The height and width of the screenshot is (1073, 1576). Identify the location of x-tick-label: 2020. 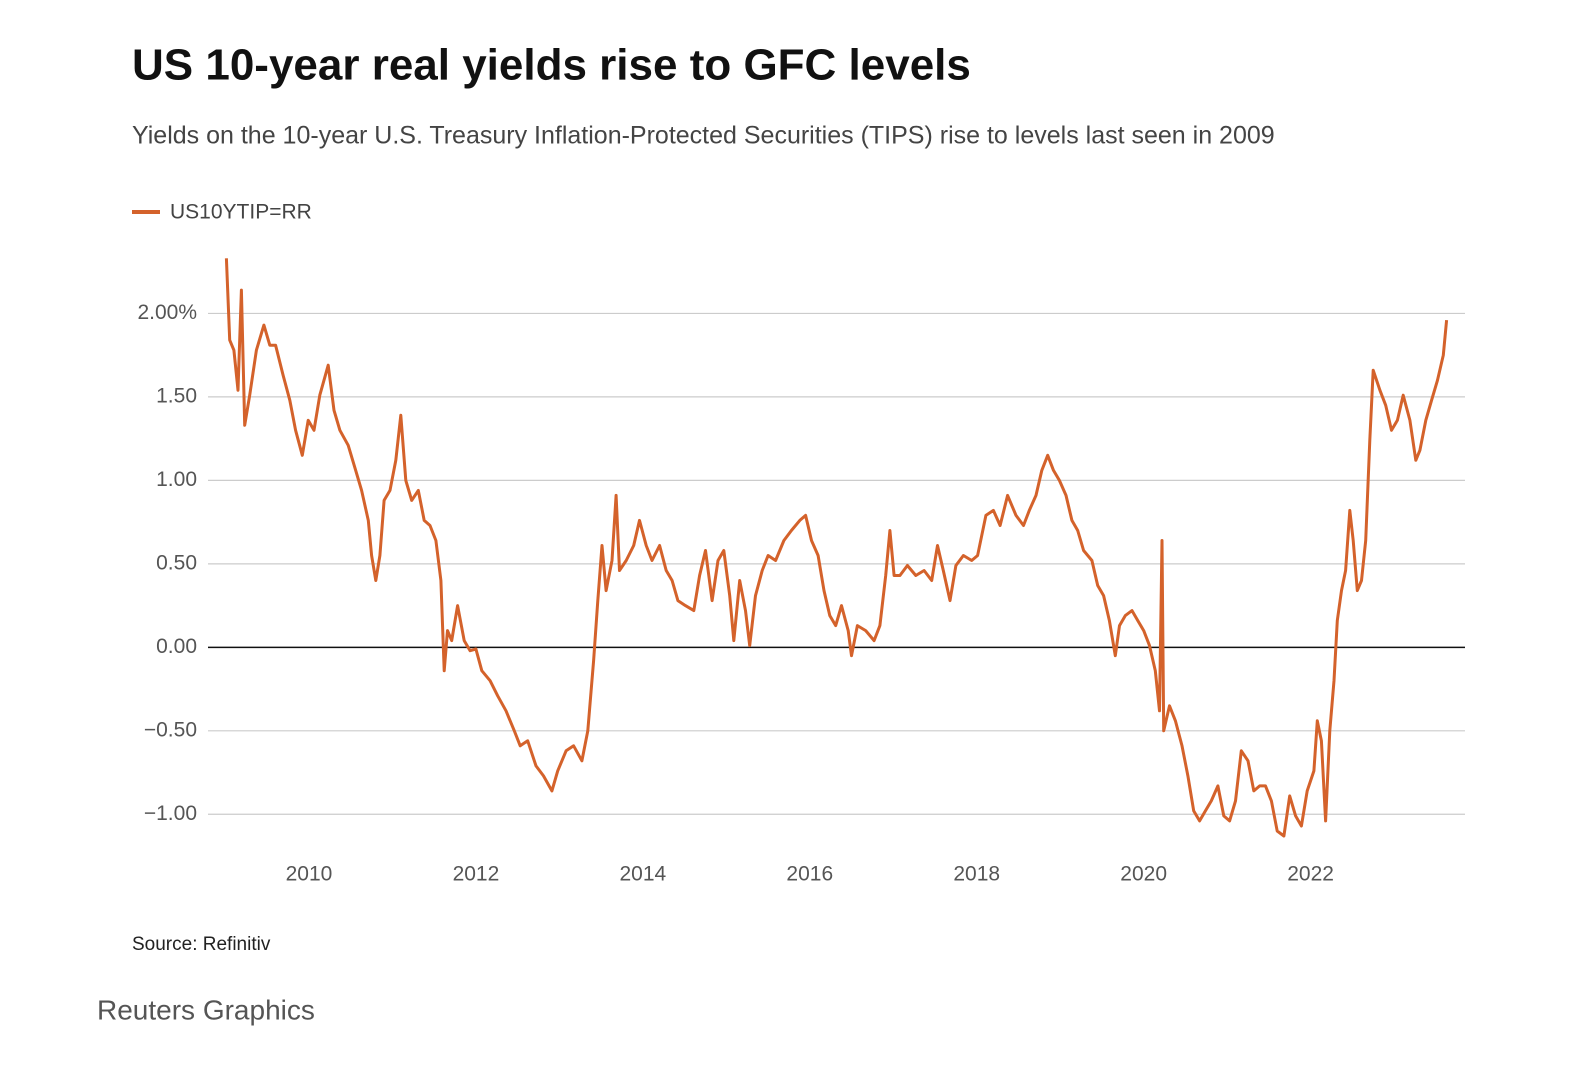
(1143, 874).